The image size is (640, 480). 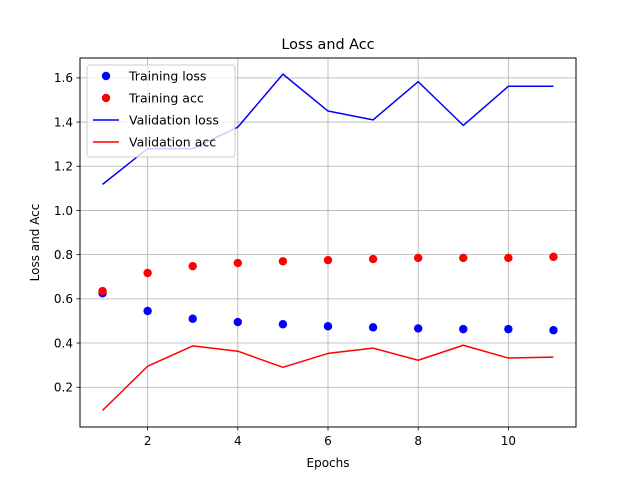 I want to click on y-tick-label: 1.0, so click(x=63, y=211).